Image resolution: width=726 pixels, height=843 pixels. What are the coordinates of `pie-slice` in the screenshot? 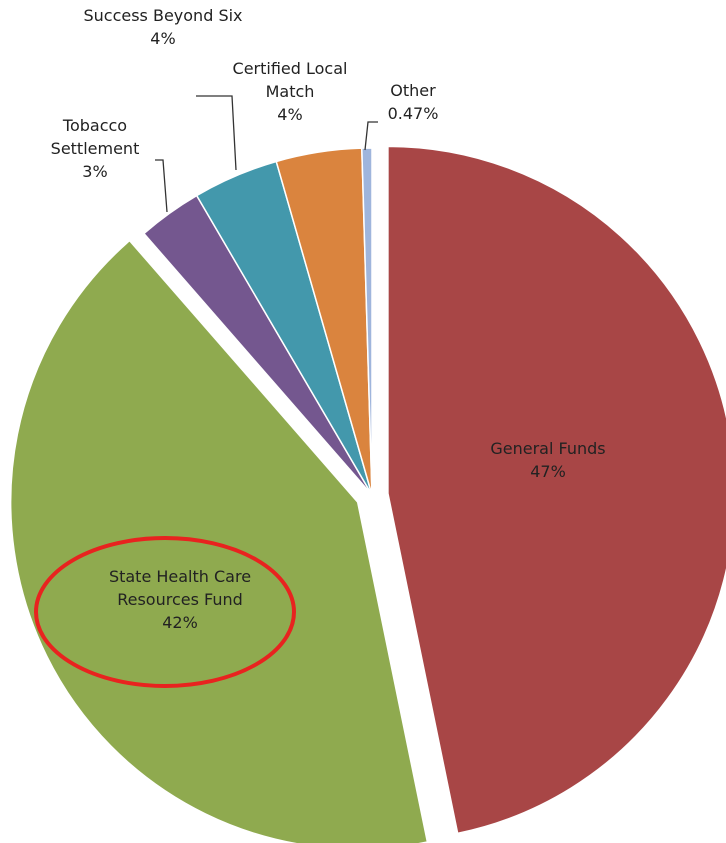 It's located at (367, 321).